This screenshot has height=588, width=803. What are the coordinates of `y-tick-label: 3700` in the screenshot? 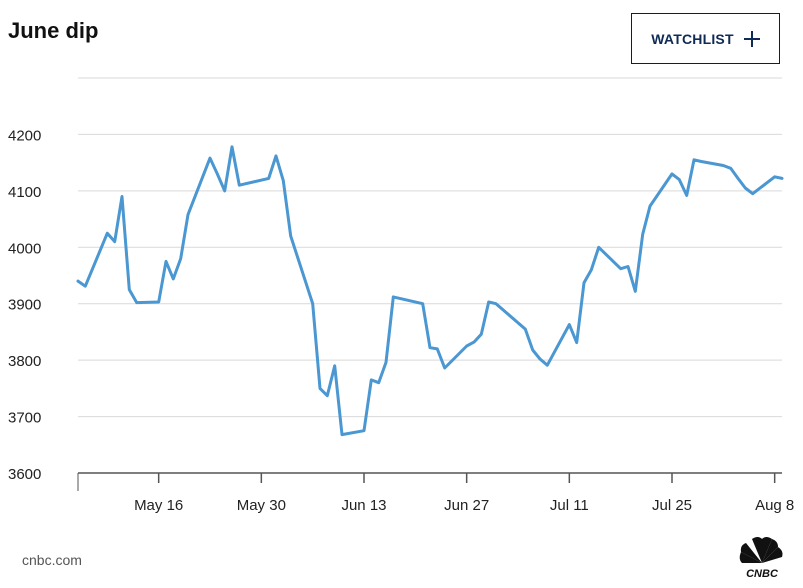 It's located at (24, 418).